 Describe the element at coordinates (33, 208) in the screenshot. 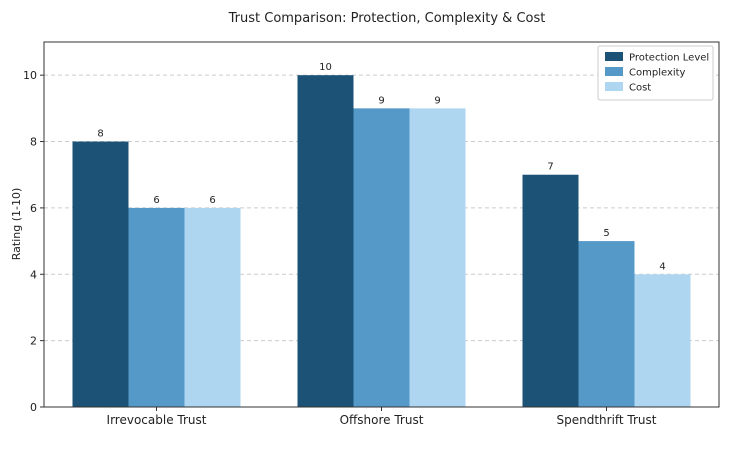

I see `y-tick-label: 6` at that location.